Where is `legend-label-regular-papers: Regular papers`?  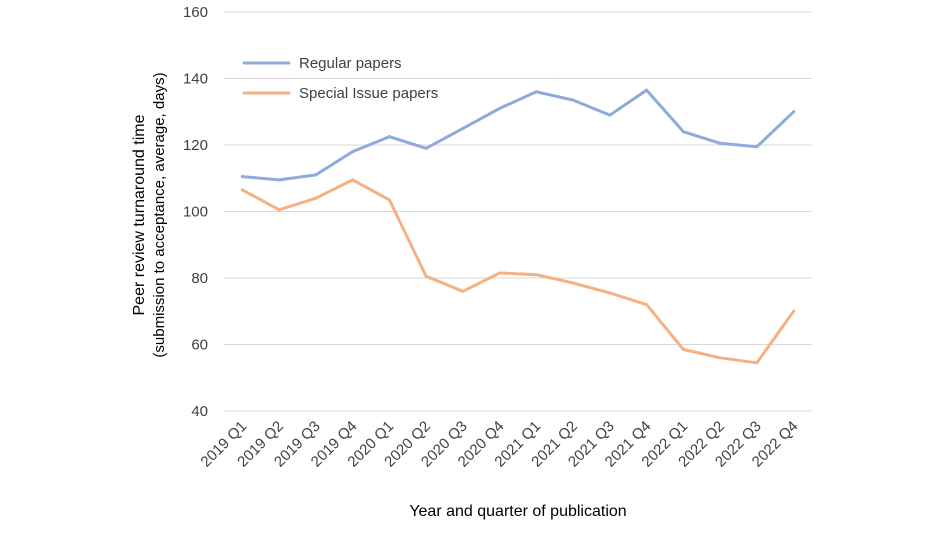
legend-label-regular-papers: Regular papers is located at coordinates (350, 63).